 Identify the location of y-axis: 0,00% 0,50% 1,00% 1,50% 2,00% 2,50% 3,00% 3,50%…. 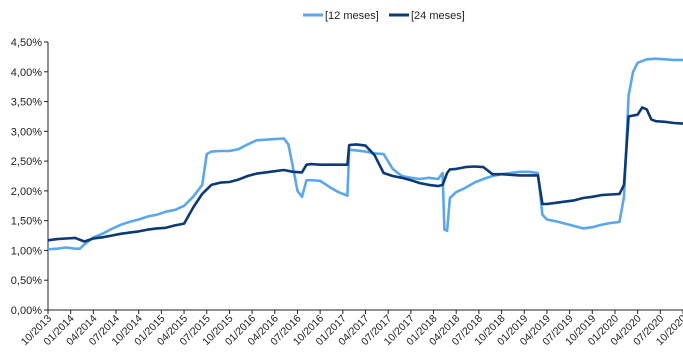
(30, 177).